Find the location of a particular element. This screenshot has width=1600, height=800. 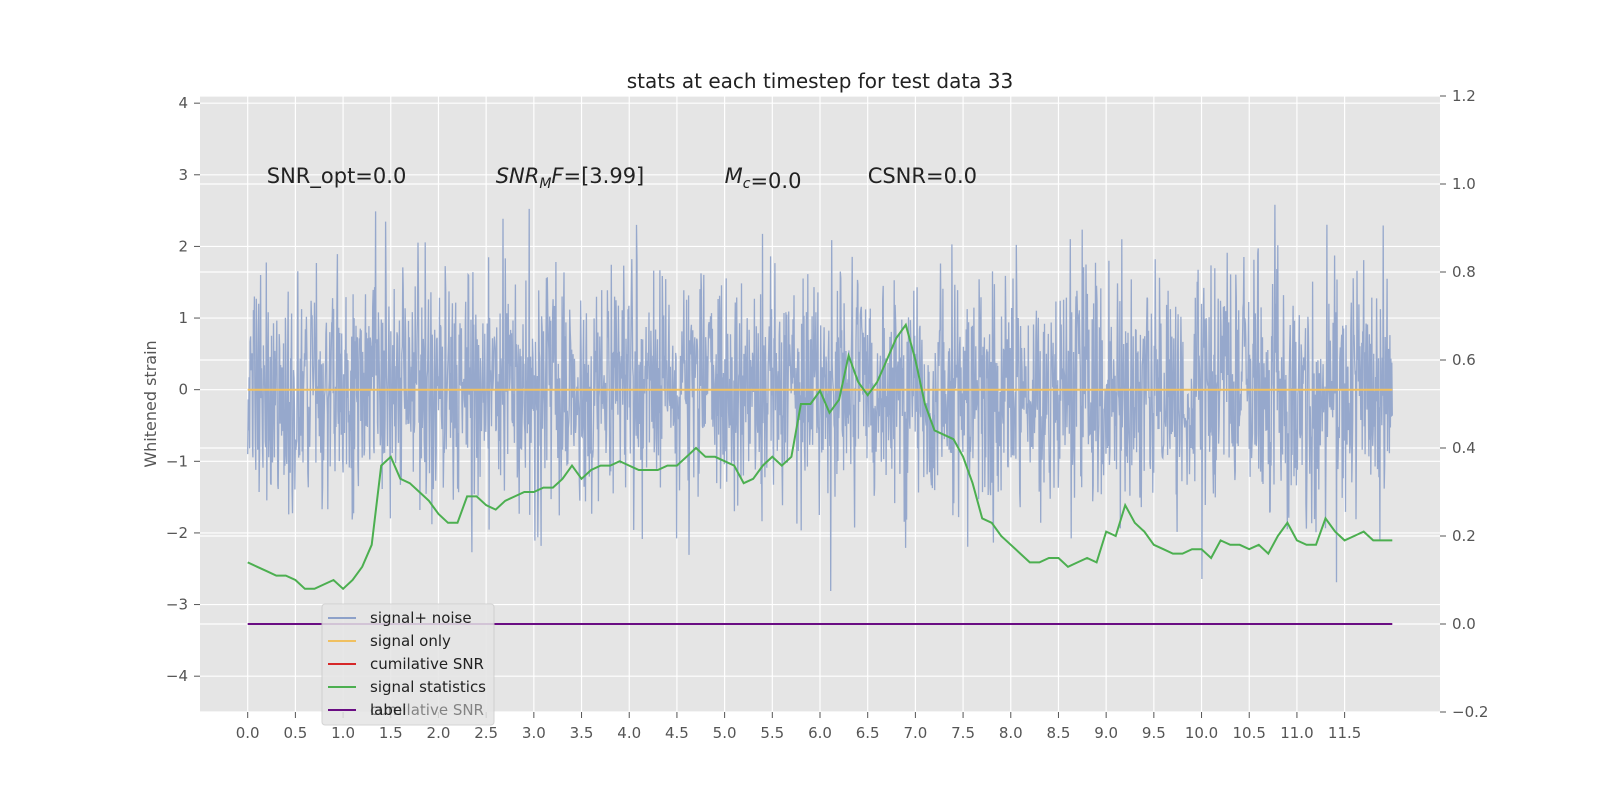

x-tick-label: 6.0 is located at coordinates (820, 733).